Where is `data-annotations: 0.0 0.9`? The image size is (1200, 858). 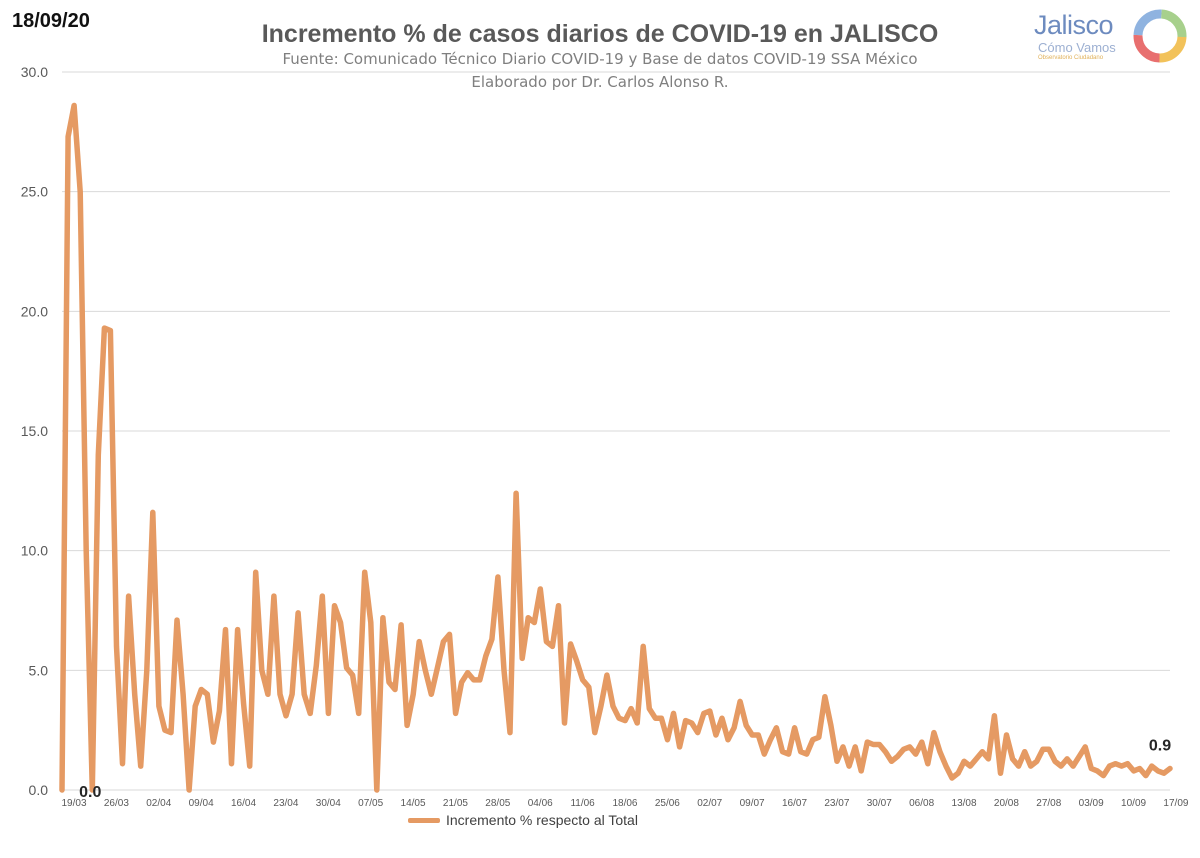 data-annotations: 0.0 0.9 is located at coordinates (625, 769).